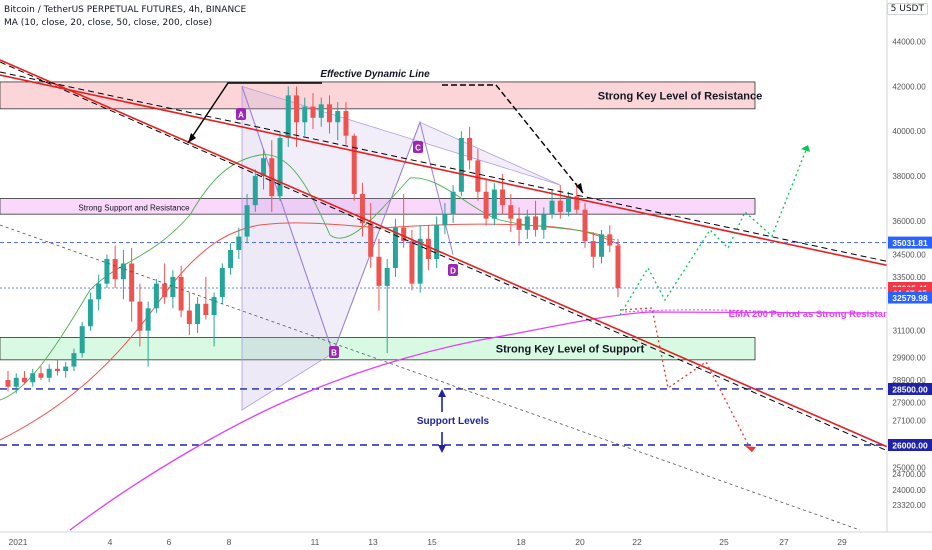 The height and width of the screenshot is (550, 932). Describe the element at coordinates (909, 380) in the screenshot. I see `price-tick-label: 28900.00` at that location.